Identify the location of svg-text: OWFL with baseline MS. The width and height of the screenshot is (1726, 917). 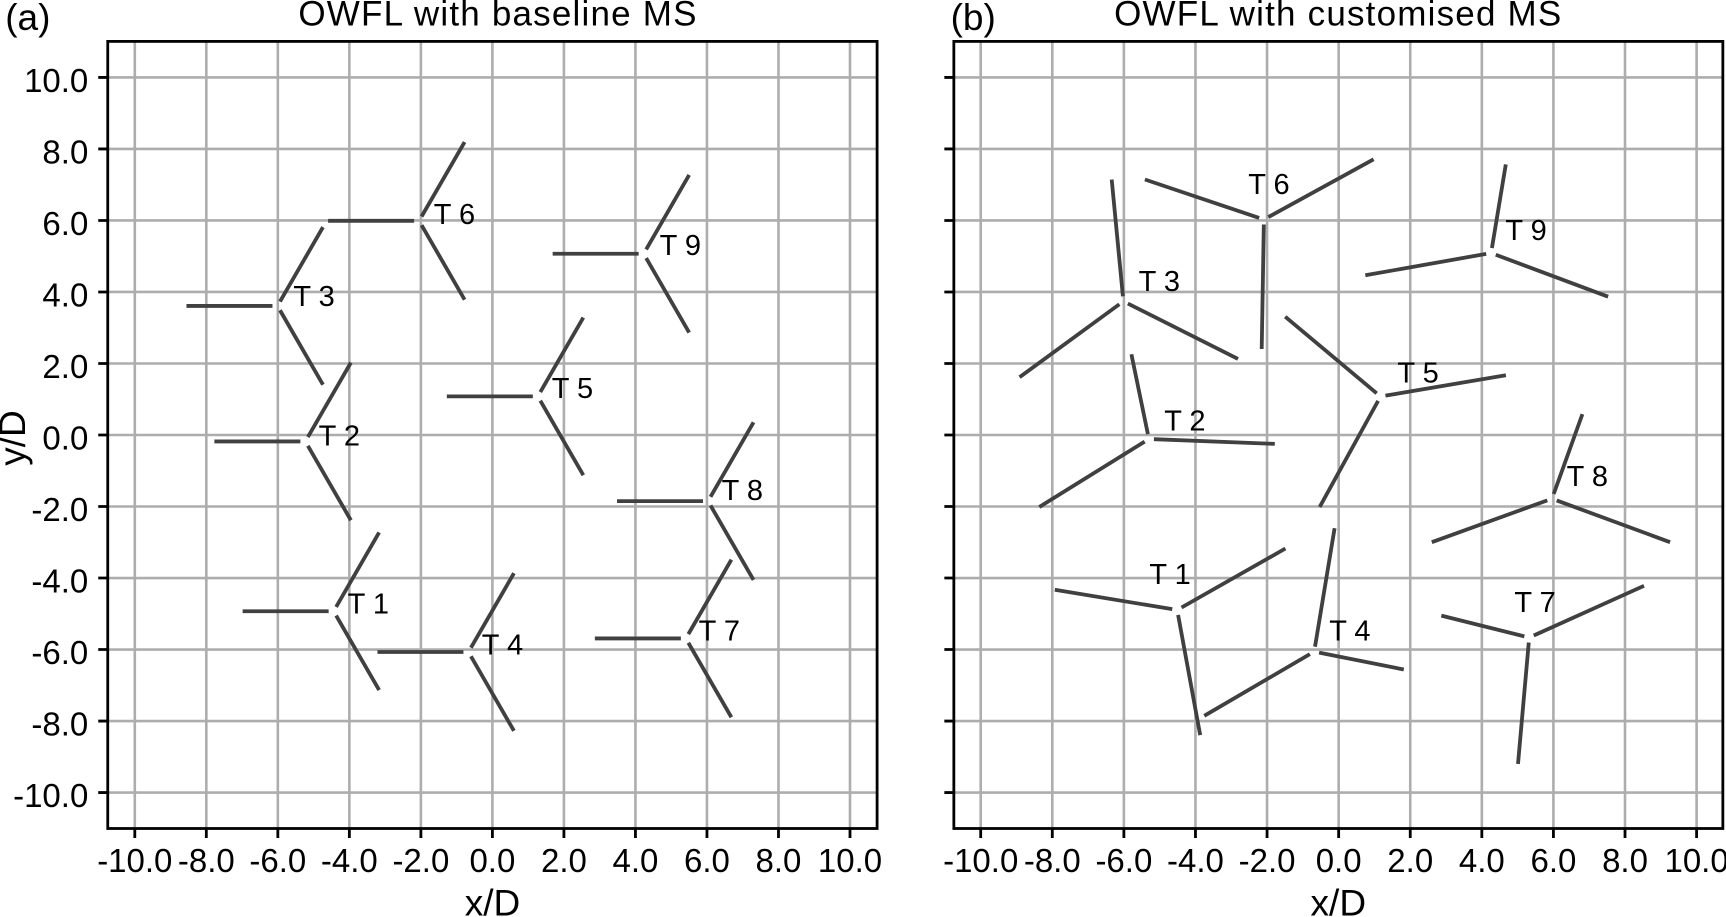
(497, 16).